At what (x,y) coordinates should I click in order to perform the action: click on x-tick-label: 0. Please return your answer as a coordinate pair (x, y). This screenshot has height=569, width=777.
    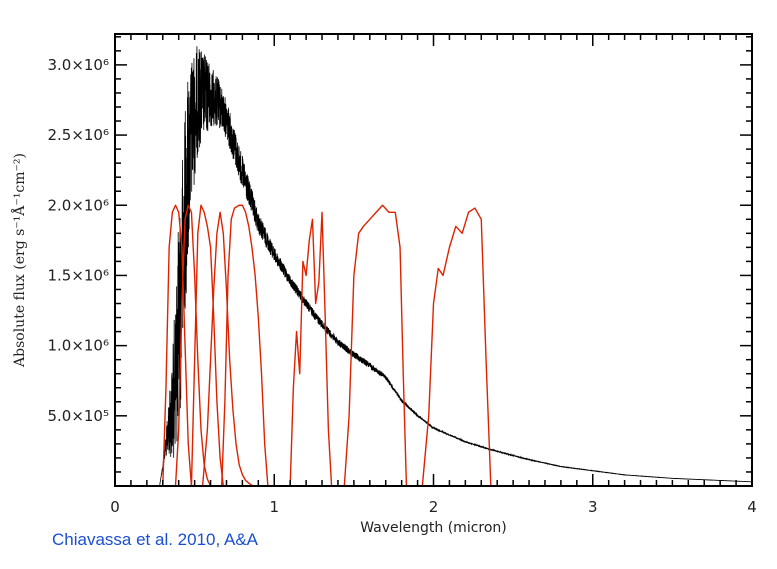
    Looking at the image, I should click on (115, 507).